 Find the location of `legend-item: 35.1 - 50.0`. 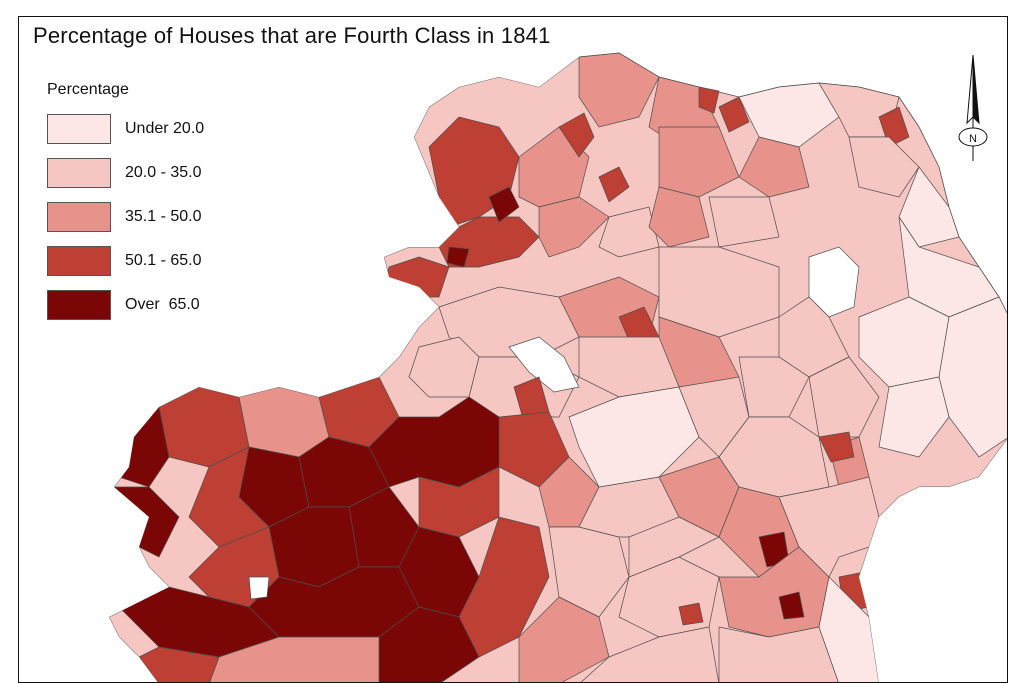

legend-item: 35.1 - 50.0 is located at coordinates (125, 217).